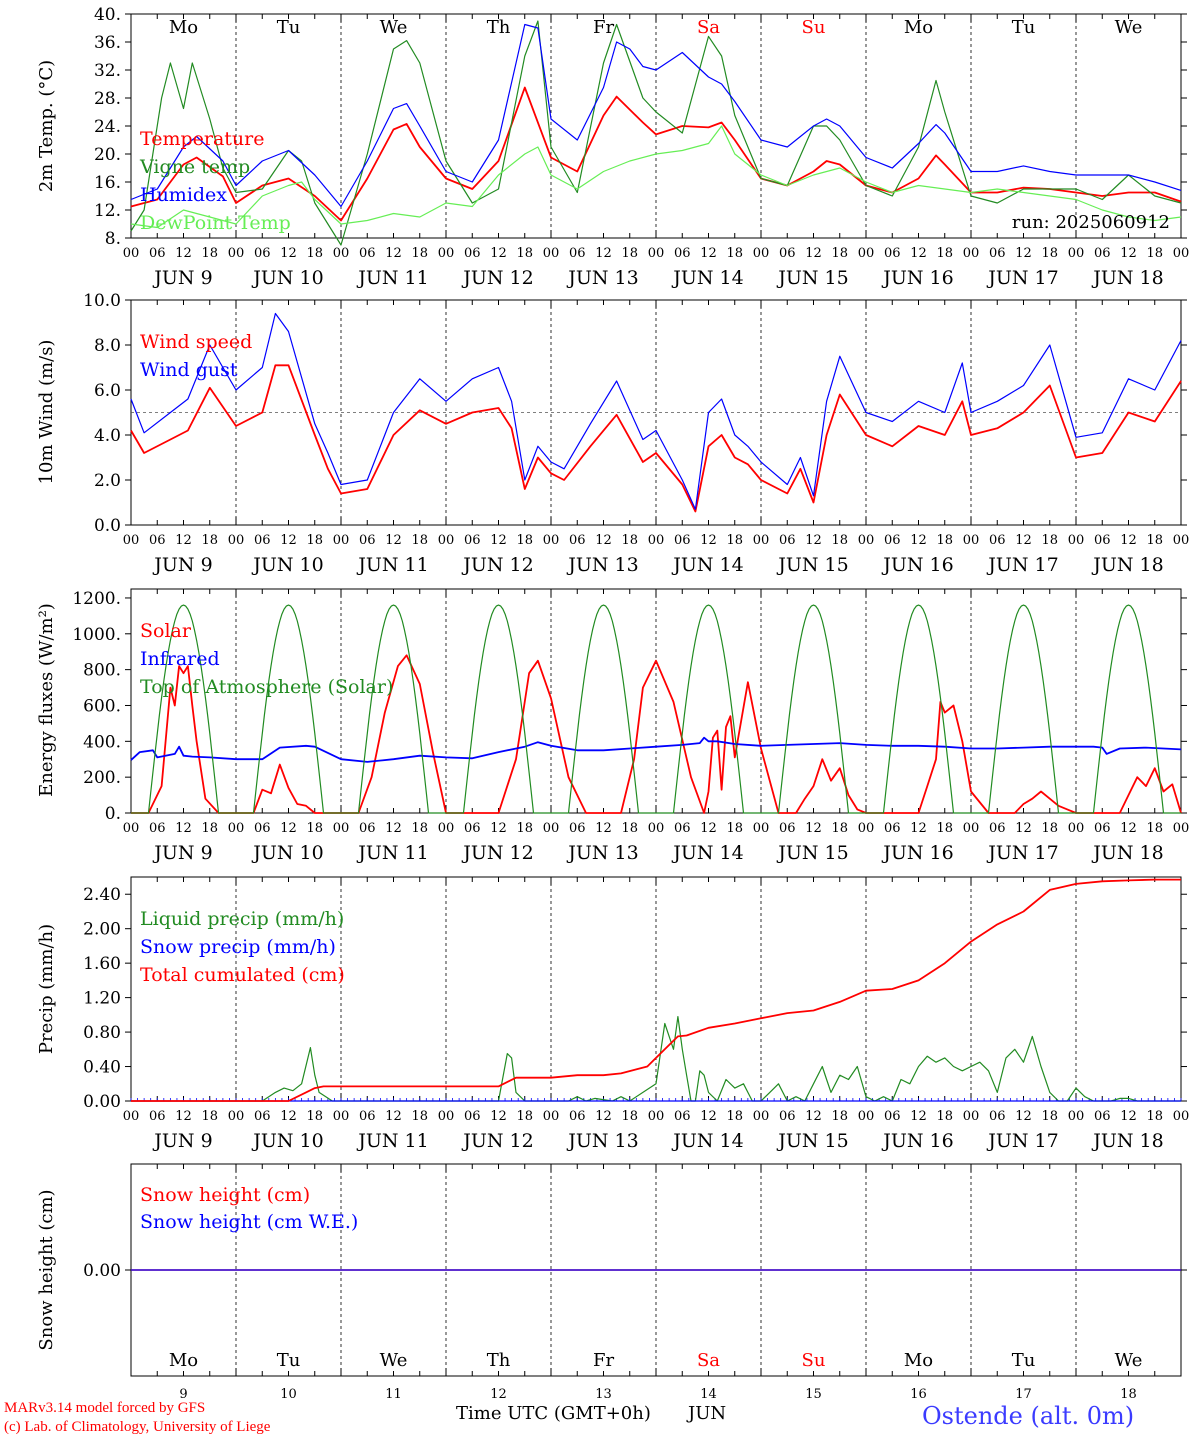  What do you see at coordinates (107, 71) in the screenshot?
I see `y-tick-label: 32.` at bounding box center [107, 71].